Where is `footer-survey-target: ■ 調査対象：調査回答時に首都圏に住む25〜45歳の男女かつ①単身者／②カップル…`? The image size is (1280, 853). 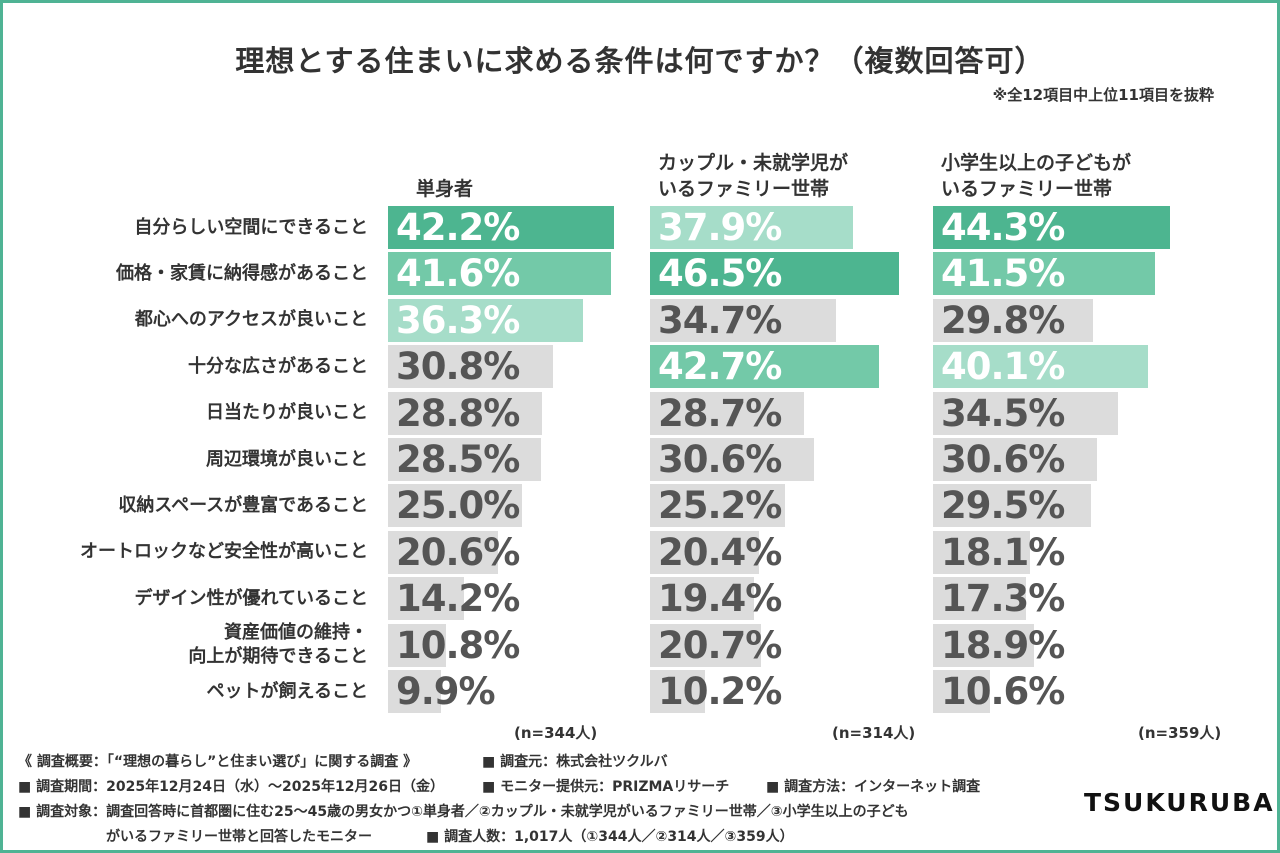
footer-survey-target: ■ 調査対象：調査回答時に首都圏に住む25〜45歳の男女かつ①単身者／②カップル… is located at coordinates (463, 812).